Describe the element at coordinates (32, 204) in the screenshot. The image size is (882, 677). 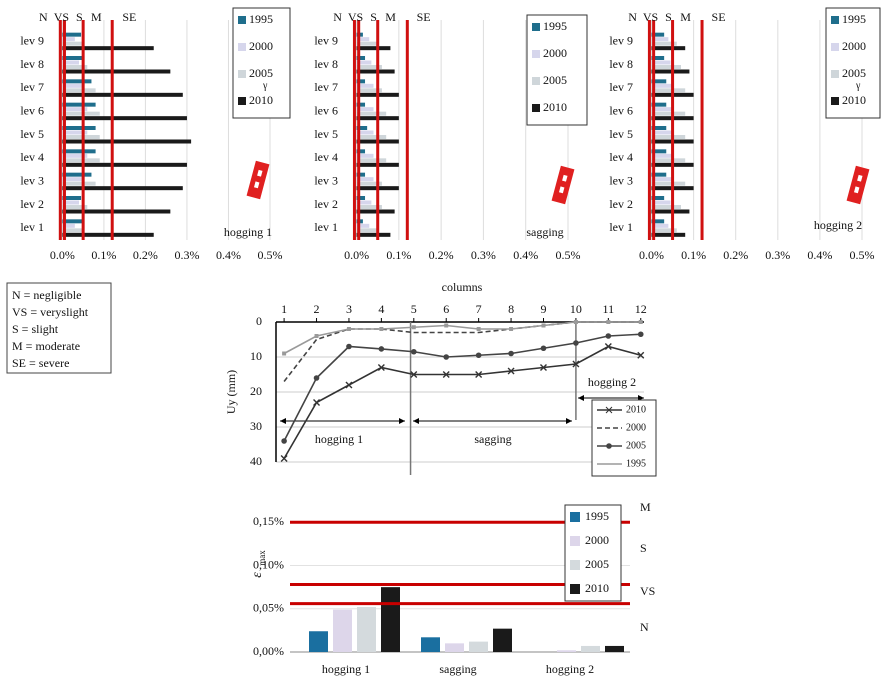
I see `y-tick-label: lev 2` at that location.